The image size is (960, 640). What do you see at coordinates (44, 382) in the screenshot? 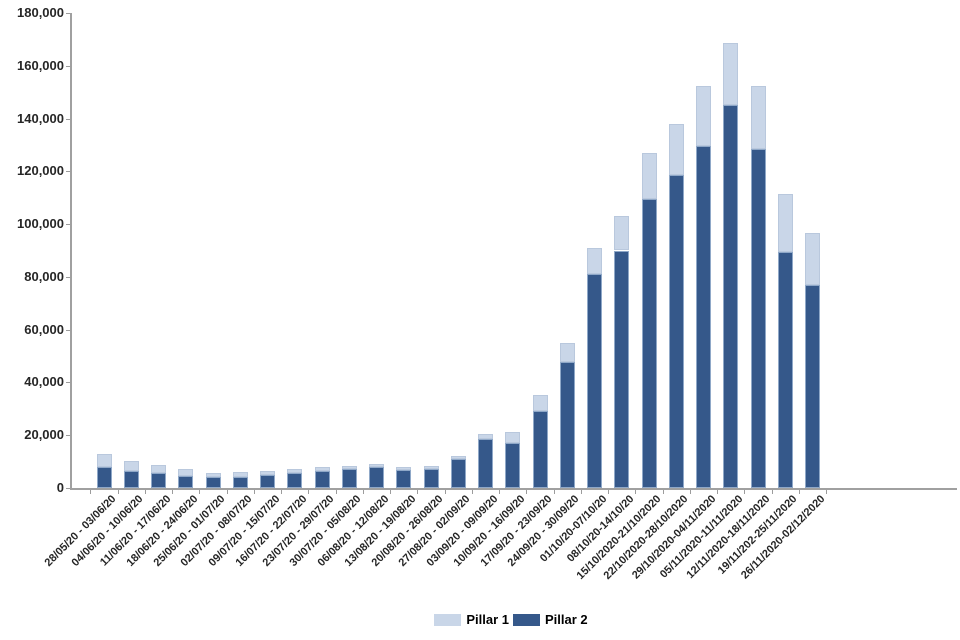
I see `y-tick-label: 40,000` at bounding box center [44, 382].